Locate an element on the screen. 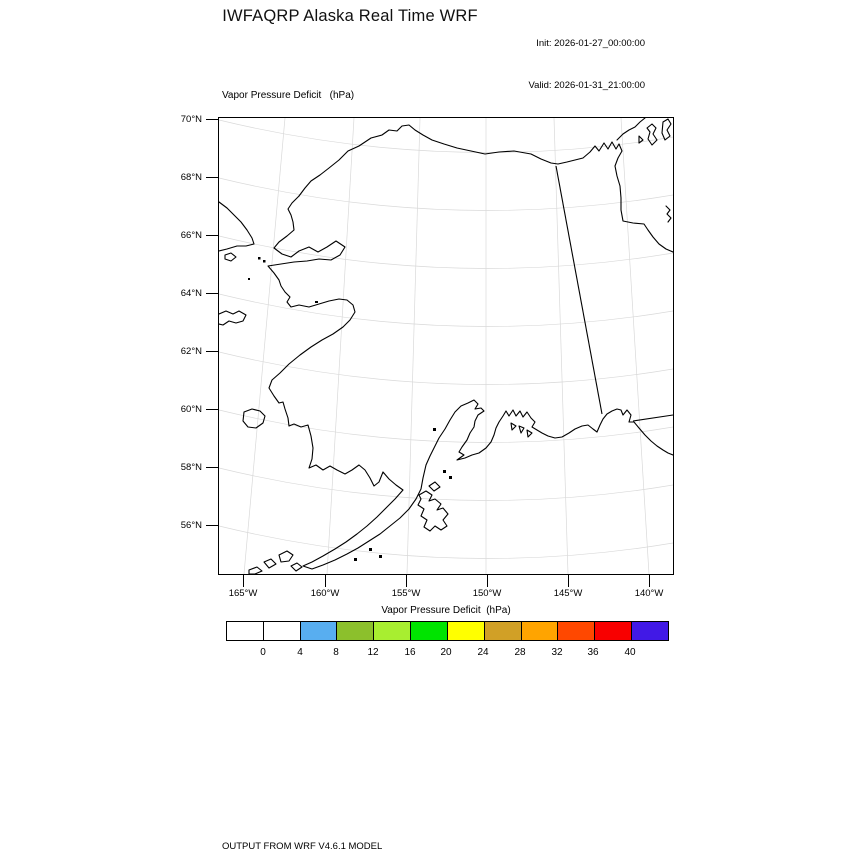 Image resolution: width=850 pixels, height=850 pixels. lat-tick-label: 70°N is located at coordinates (191, 119).